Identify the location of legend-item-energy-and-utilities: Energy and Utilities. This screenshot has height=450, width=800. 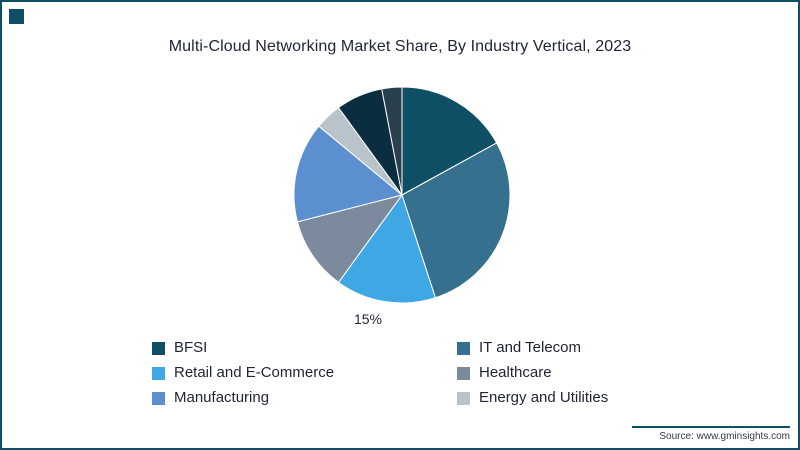
(584, 398).